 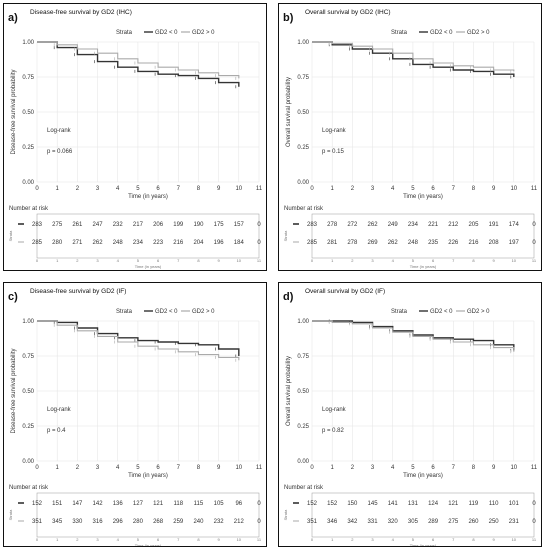 I want to click on p-value: p = 0.4, so click(x=56, y=431).